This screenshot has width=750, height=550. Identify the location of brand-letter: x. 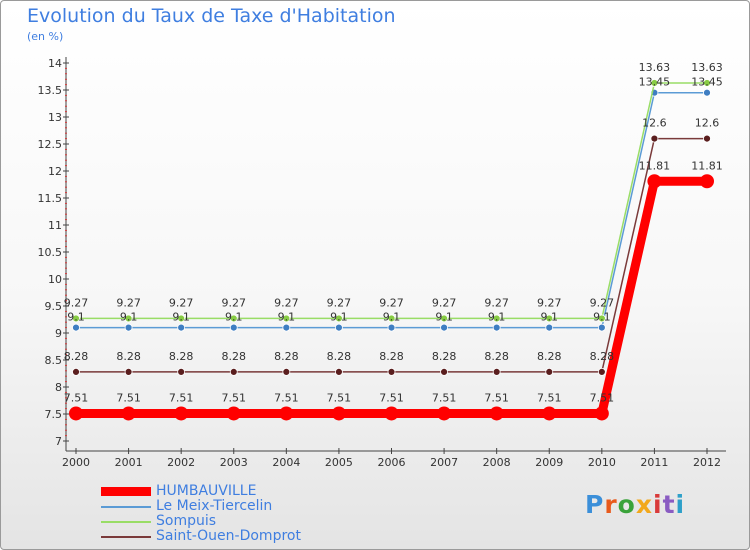
(644, 504).